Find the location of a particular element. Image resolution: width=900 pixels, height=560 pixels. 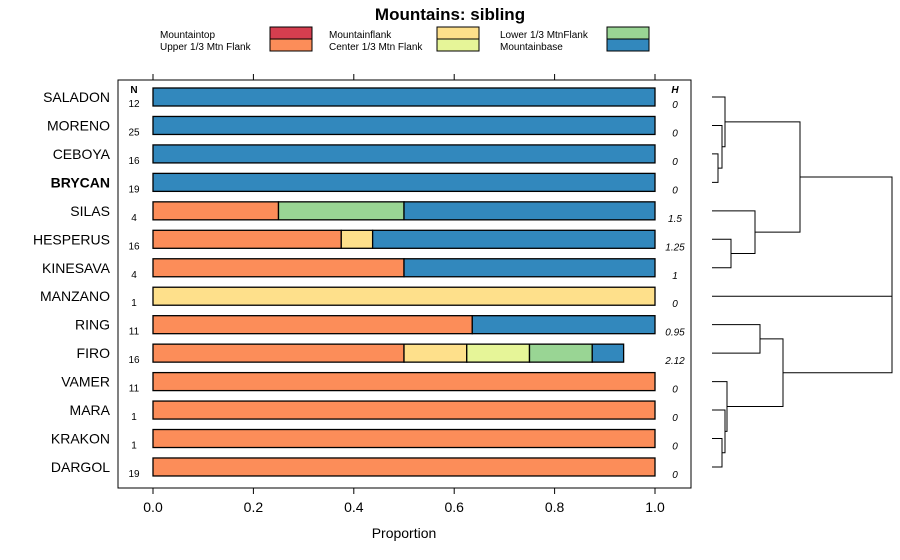

row-krakon: KRAKON 1 0 is located at coordinates (364, 440).